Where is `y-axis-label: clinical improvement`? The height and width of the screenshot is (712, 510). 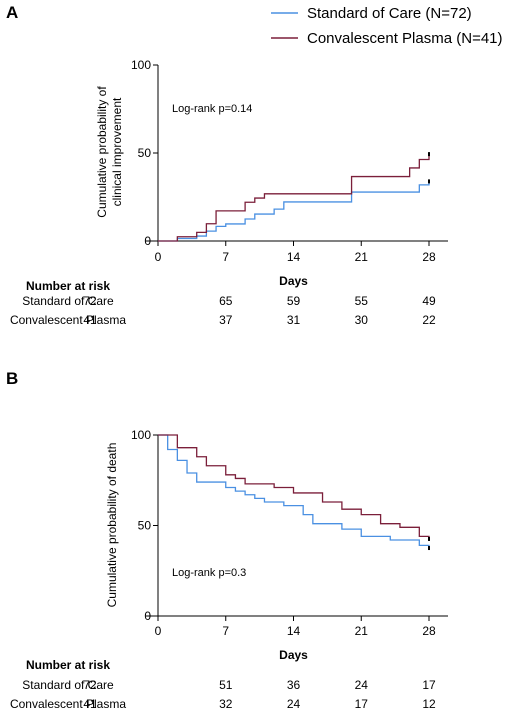 y-axis-label: clinical improvement is located at coordinates (117, 151).